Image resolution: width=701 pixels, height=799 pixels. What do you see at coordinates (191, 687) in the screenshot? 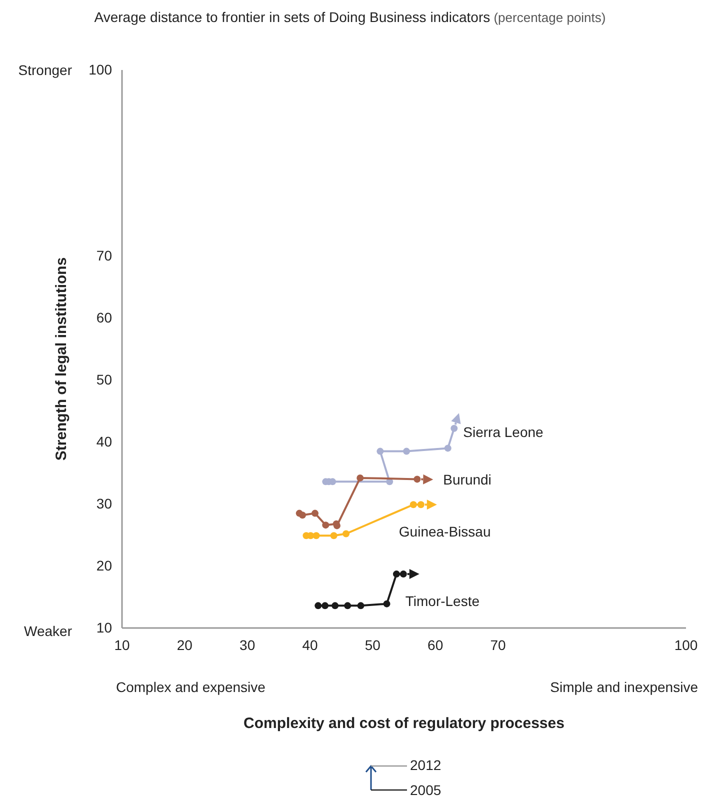
I see `text: Complex and expensive` at bounding box center [191, 687].